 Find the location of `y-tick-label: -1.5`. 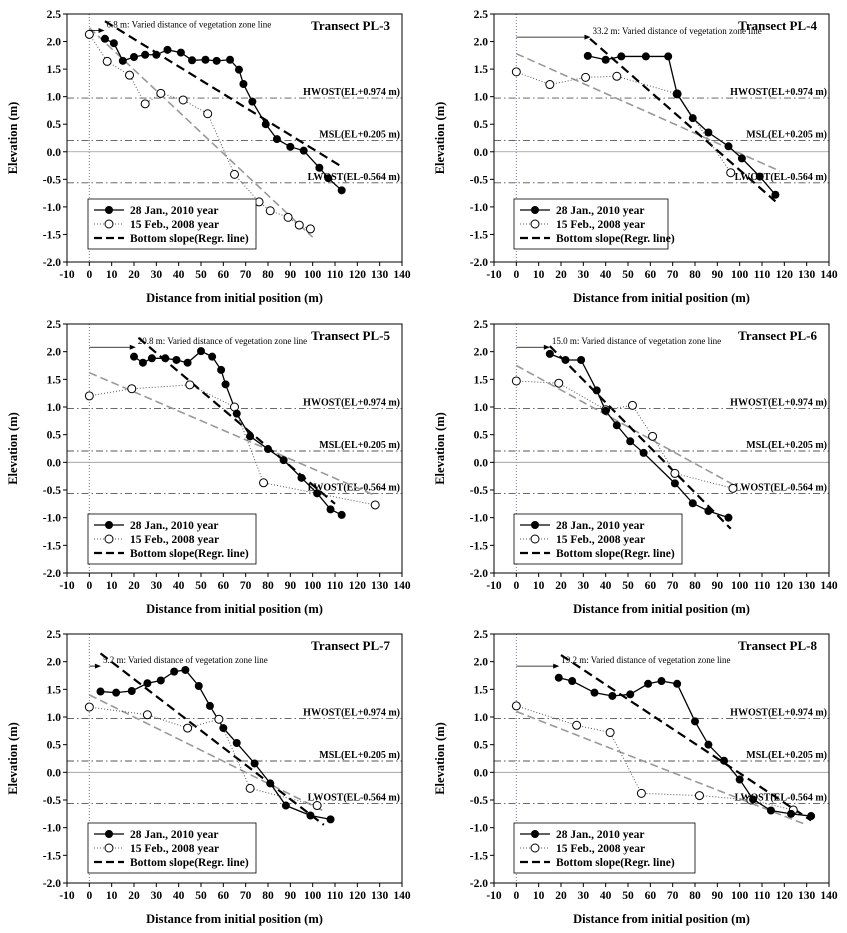

y-tick-label: -1.5 is located at coordinates (52, 856).